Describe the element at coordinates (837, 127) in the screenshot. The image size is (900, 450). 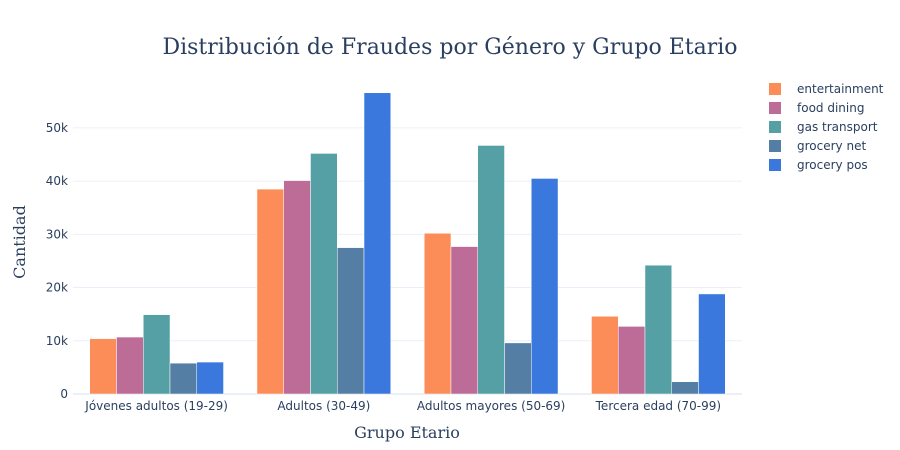
I see `legend-label: gas transport` at that location.